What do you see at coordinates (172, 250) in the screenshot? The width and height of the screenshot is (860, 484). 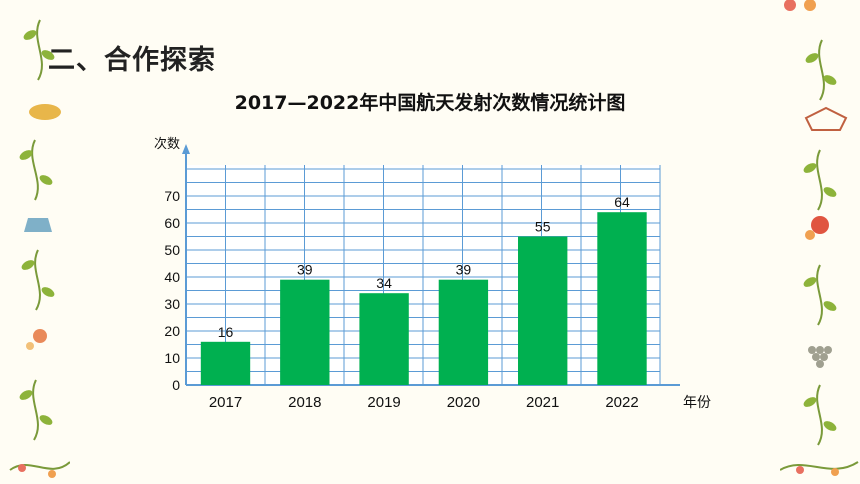 I see `y-tick-label: 50` at bounding box center [172, 250].